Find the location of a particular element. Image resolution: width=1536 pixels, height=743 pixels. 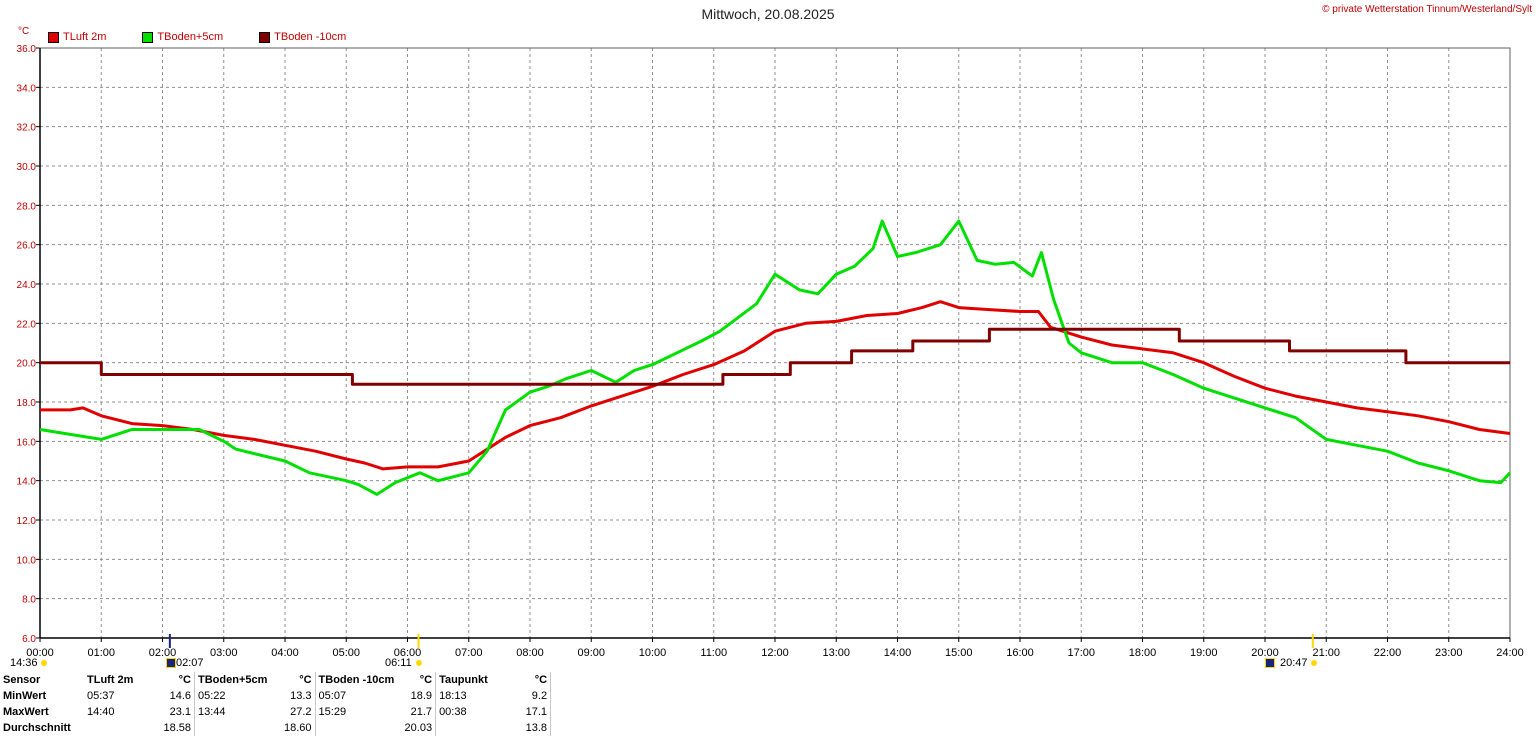

stats-cell: 14:40 is located at coordinates (101, 711).